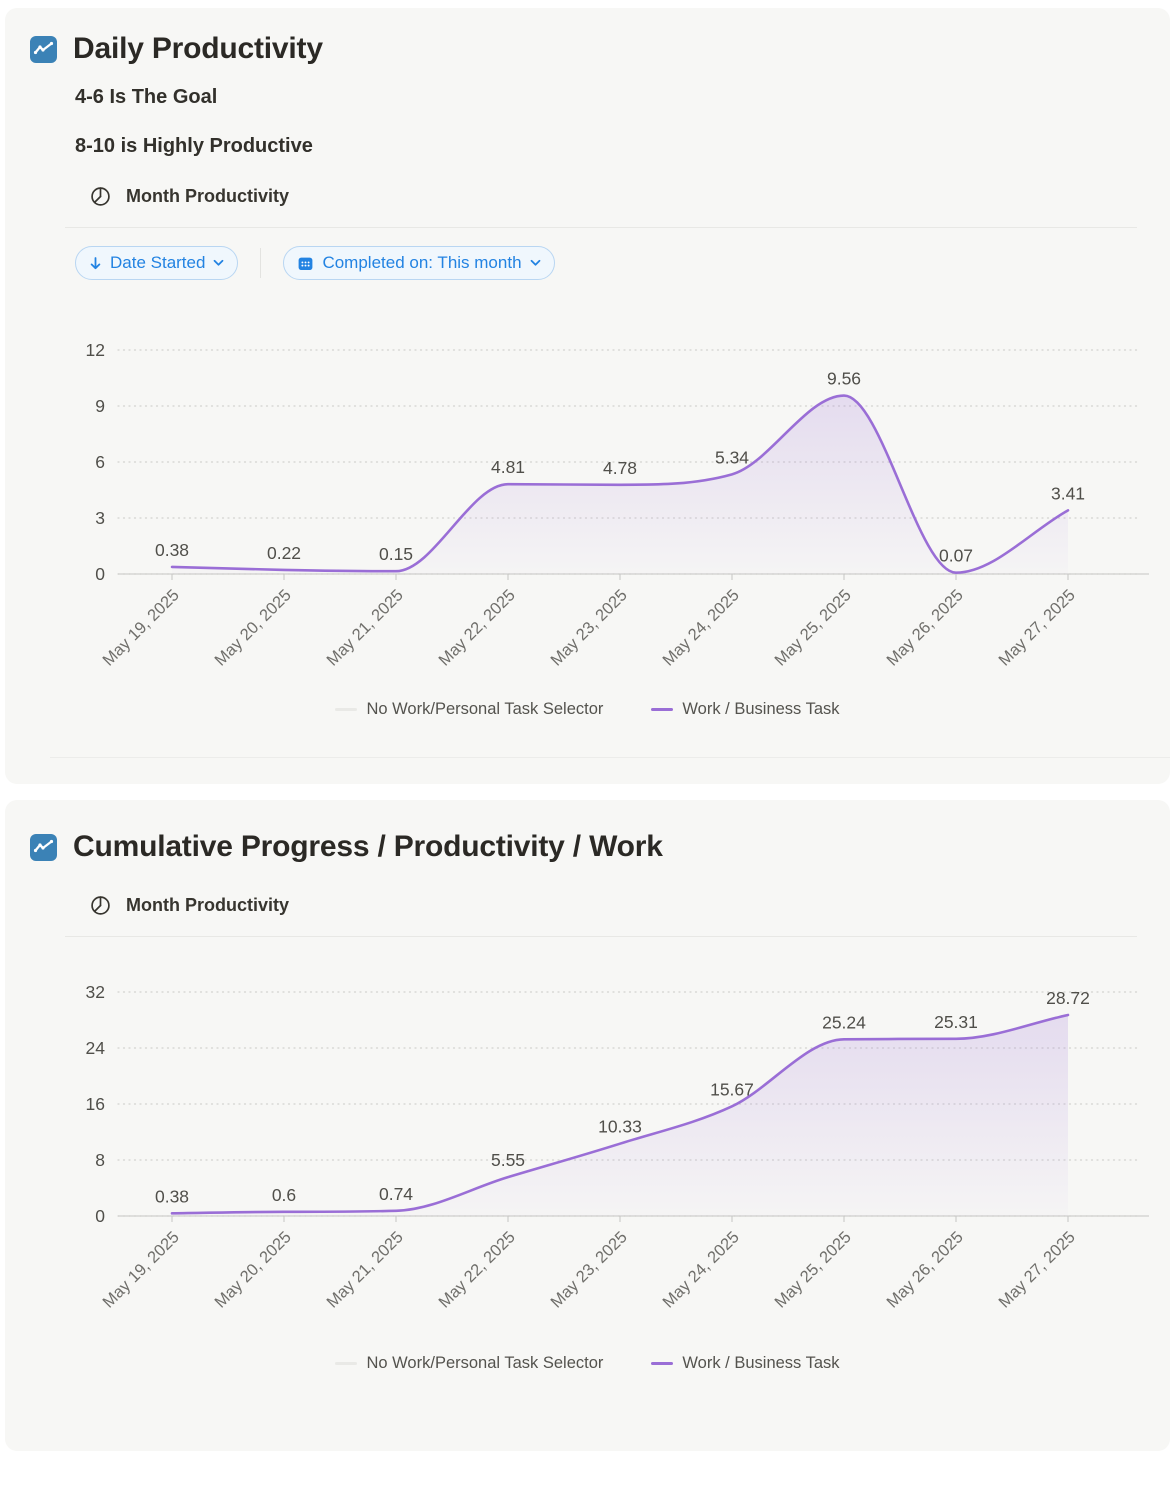 Image resolution: width=1175 pixels, height=1500 pixels. I want to click on completed-on-filter-chip: Completed on: This month, so click(419, 263).